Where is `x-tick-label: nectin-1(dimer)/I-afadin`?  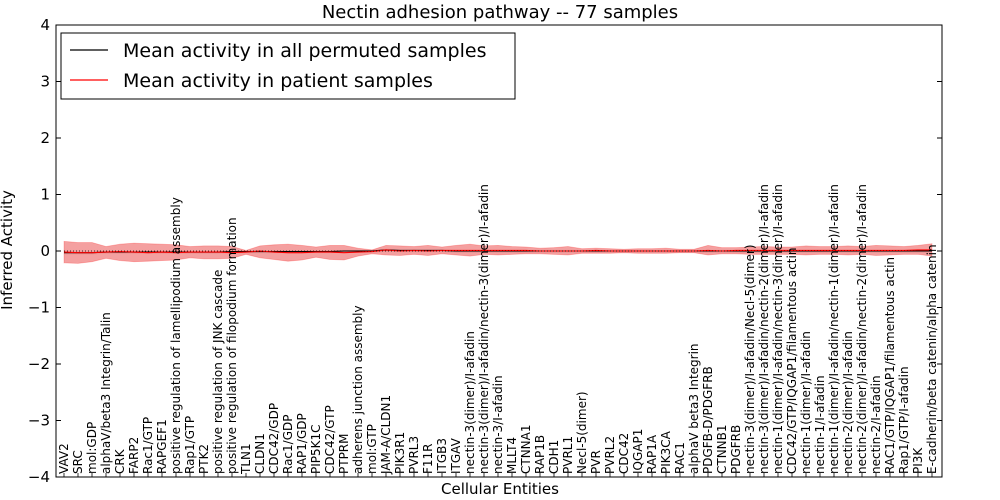 x-tick-label: nectin-1(dimer)/I-afadin is located at coordinates (806, 402).